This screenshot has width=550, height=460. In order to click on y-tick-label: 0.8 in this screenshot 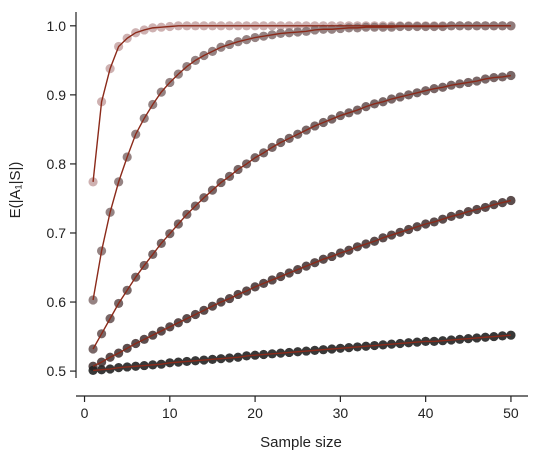, I will do `click(57, 164)`.